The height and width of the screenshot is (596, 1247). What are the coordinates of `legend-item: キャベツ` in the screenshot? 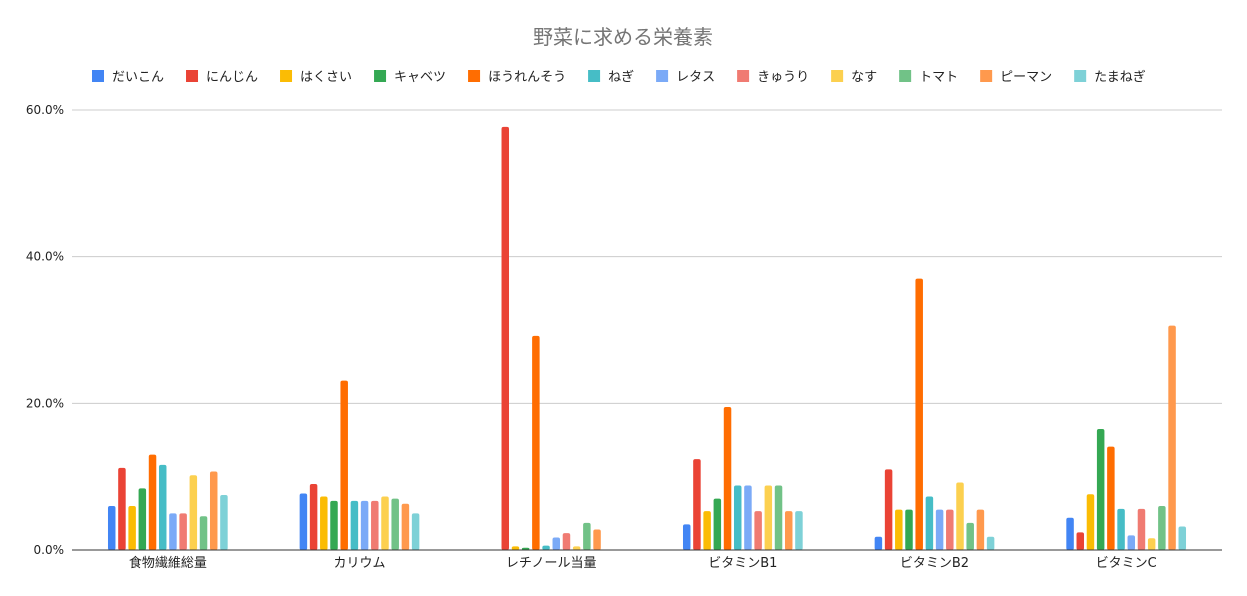 It's located at (410, 77).